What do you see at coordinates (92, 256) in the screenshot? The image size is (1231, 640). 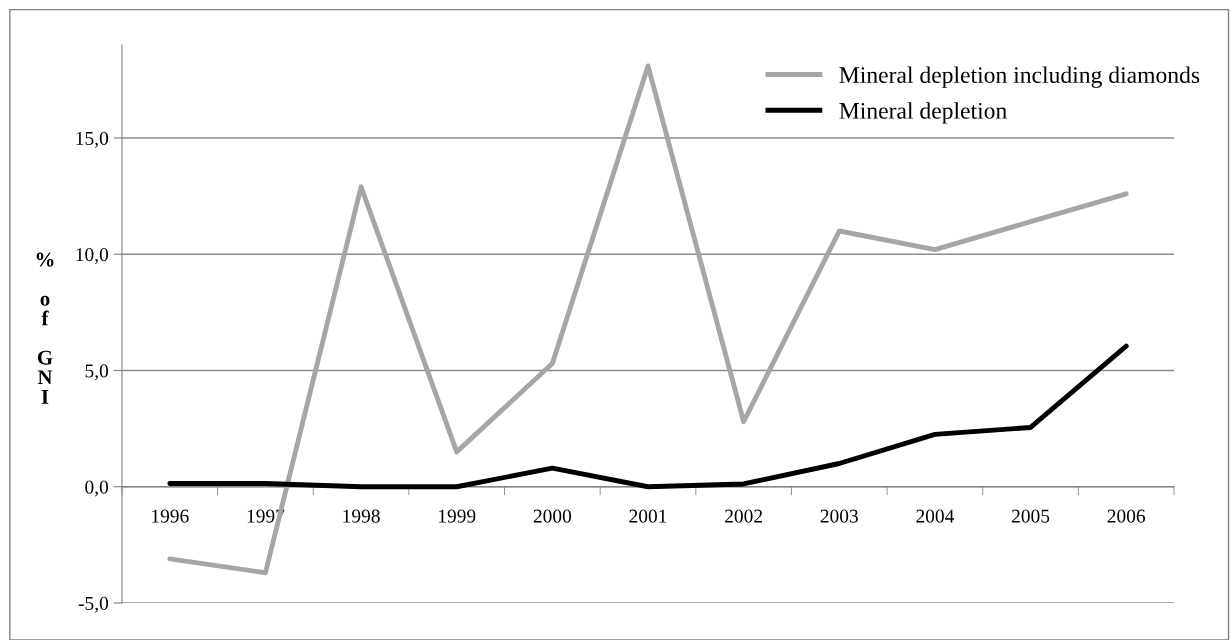 I see `y-tick-label: 10,0` at bounding box center [92, 256].